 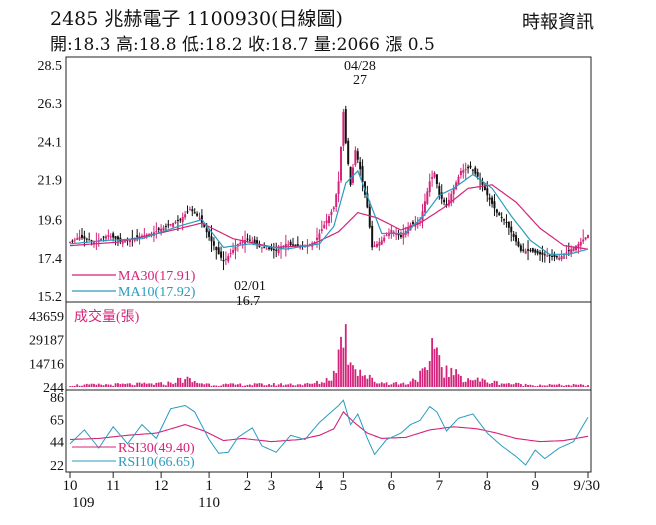 I want to click on price-tick-label: 19.6, so click(x=50, y=221).